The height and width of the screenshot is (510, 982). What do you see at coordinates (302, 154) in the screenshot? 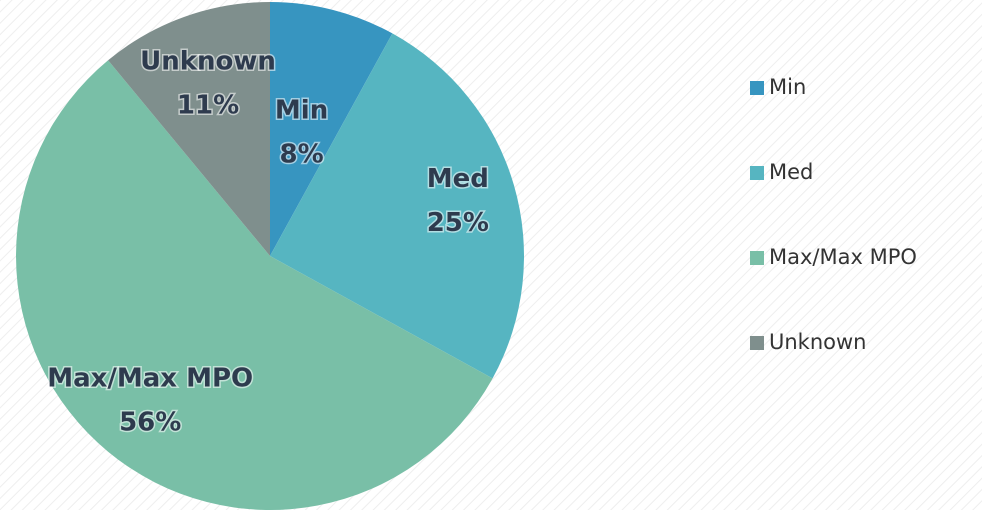
I see `data-label-value: 8%` at bounding box center [302, 154].